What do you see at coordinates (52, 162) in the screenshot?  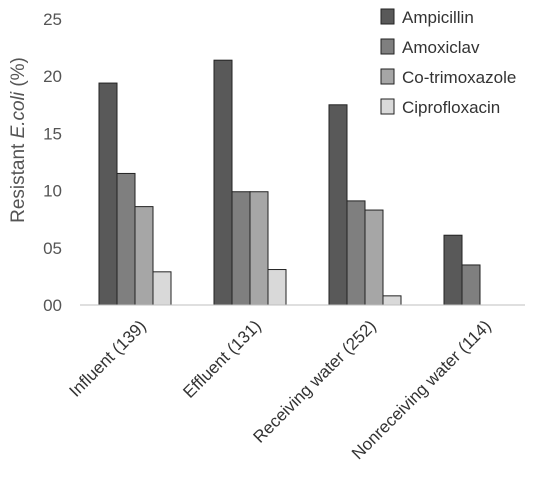 I see `y-axis-ticks: 00 05 10 15 20 25` at bounding box center [52, 162].